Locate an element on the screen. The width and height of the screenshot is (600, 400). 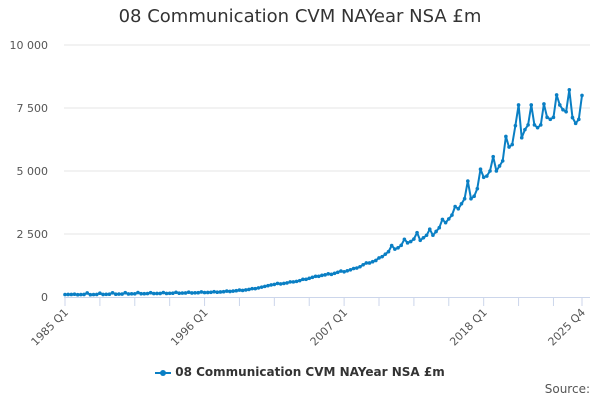
x-tick-label: 1996 Q1 is located at coordinates (189, 327).